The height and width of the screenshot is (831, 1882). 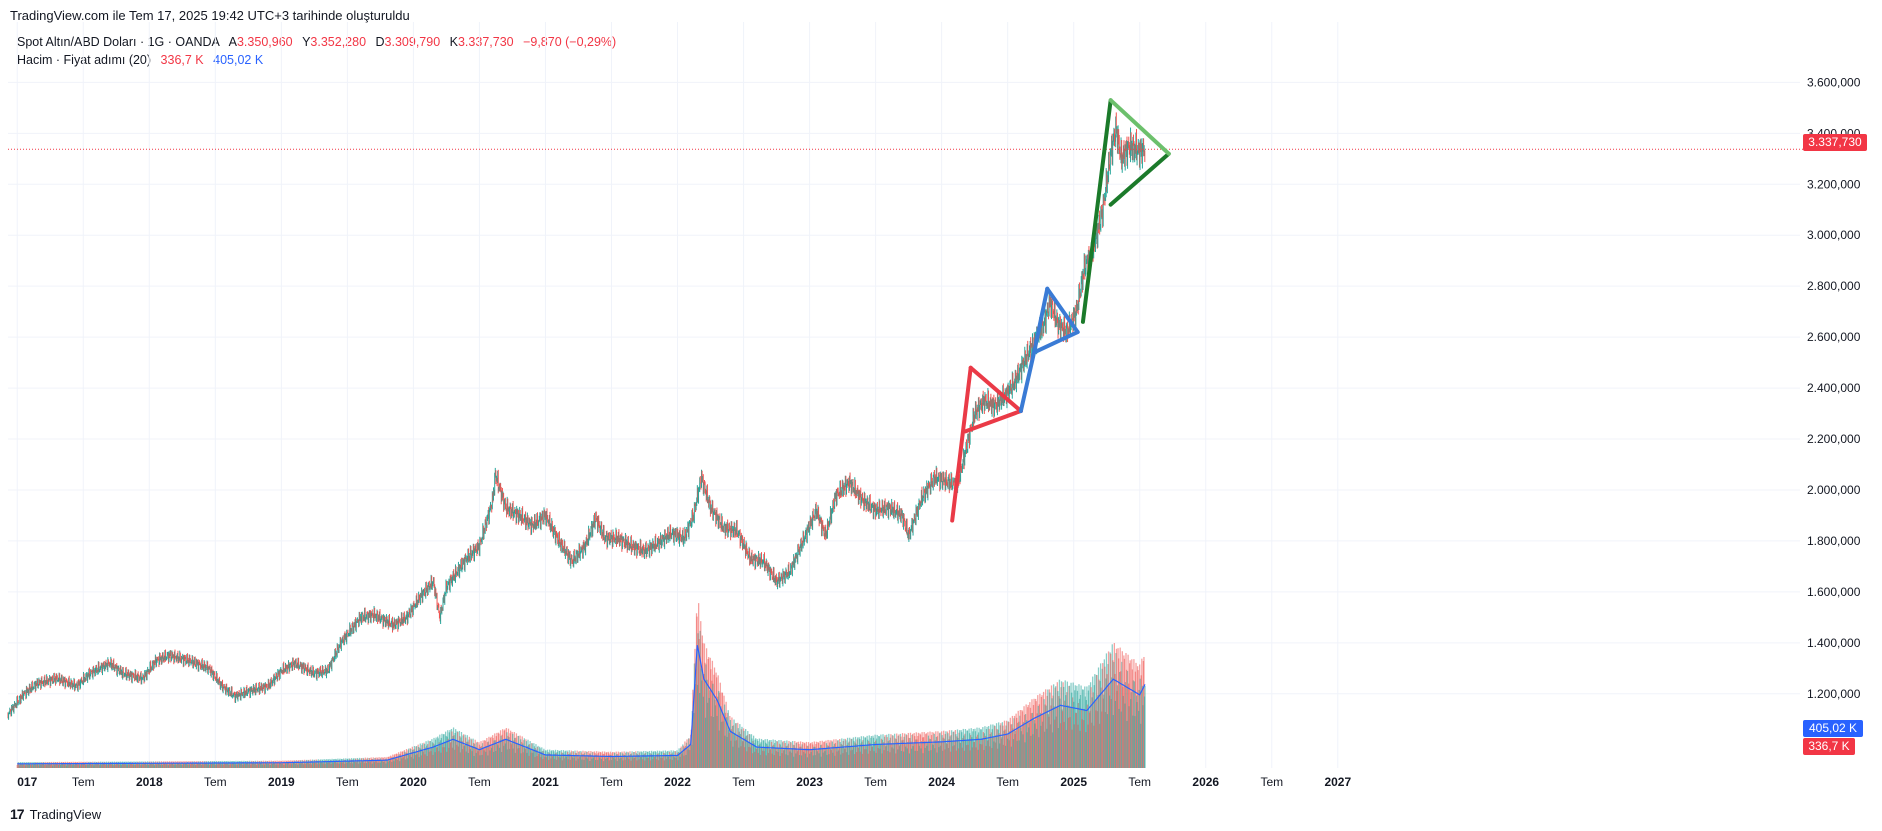 I want to click on low-value: 3.309,790, so click(x=412, y=42).